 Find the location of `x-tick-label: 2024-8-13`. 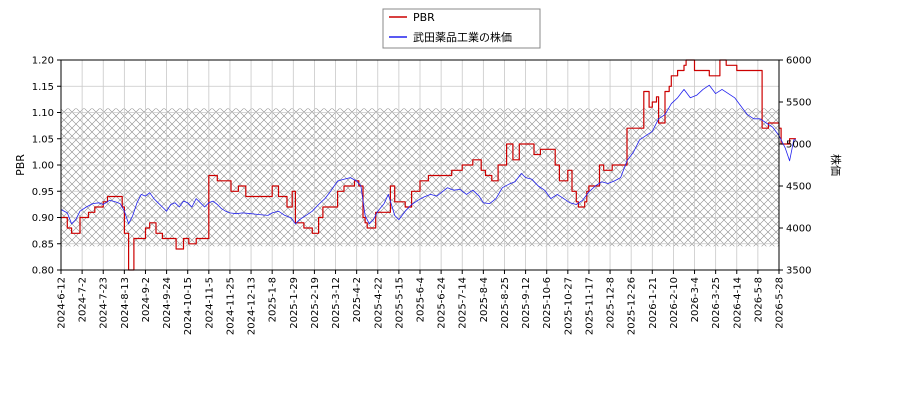

x-tick-label: 2024-8-13 is located at coordinates (125, 303).